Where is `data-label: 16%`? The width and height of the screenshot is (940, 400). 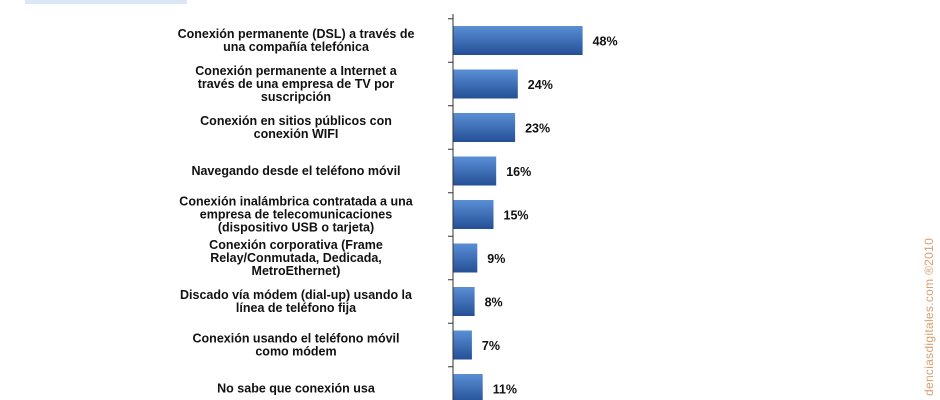 data-label: 16% is located at coordinates (518, 172).